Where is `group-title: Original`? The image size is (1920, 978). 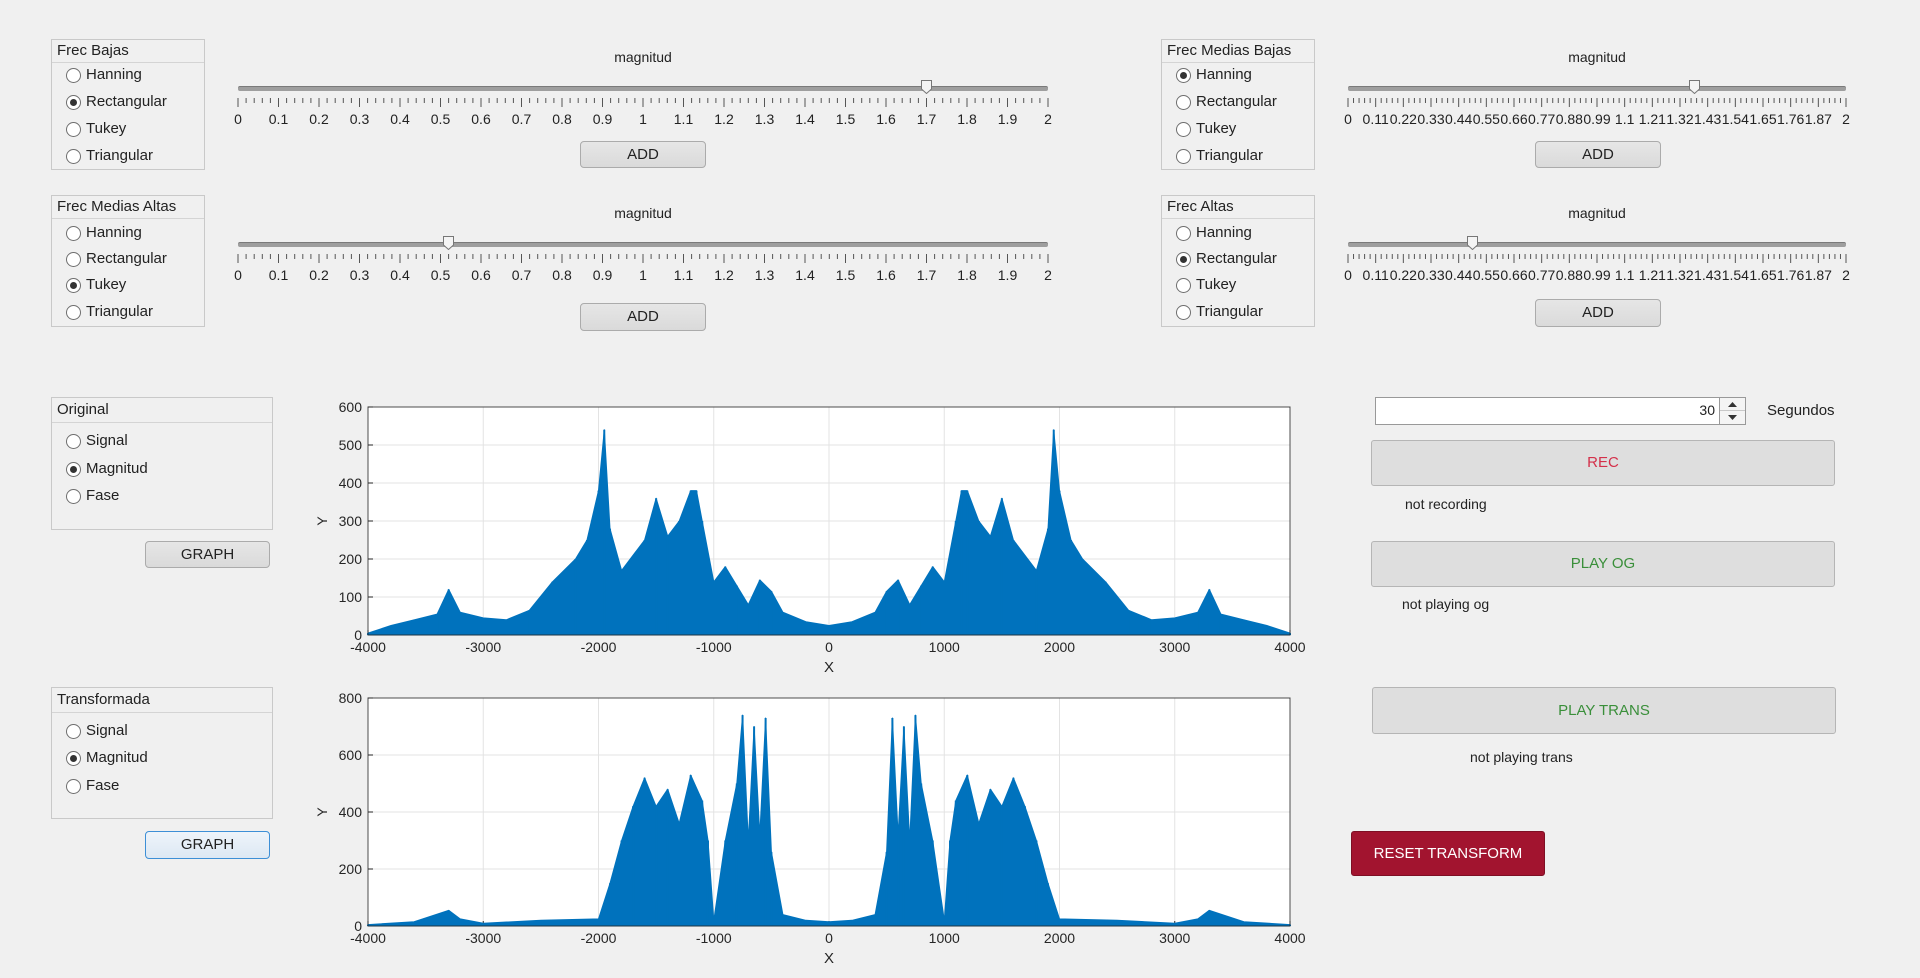
group-title: Original is located at coordinates (162, 410).